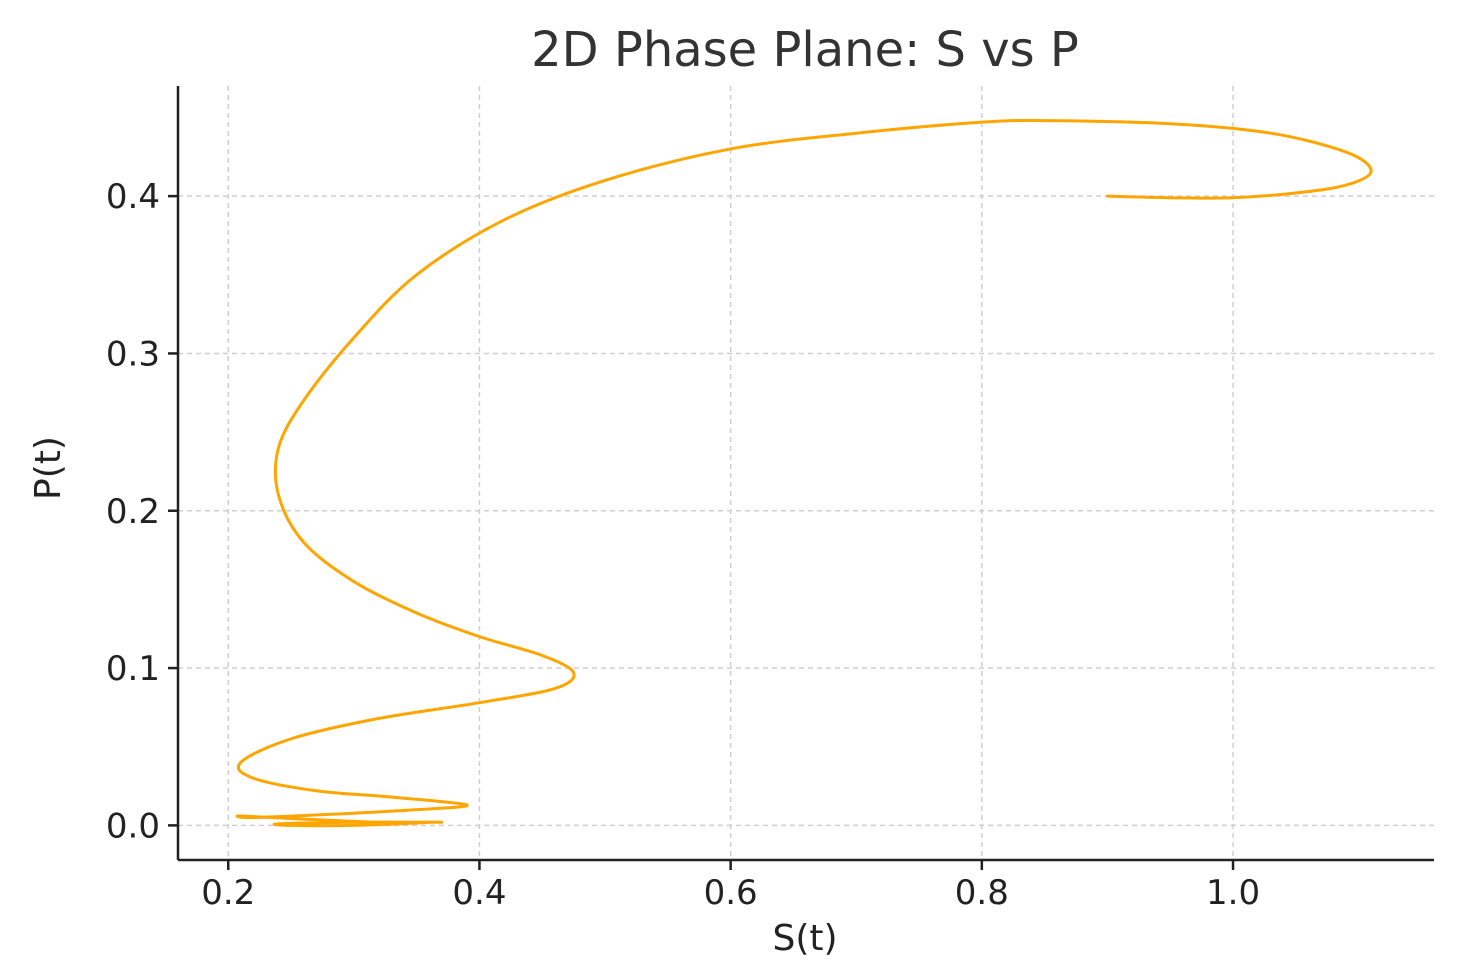 This screenshot has width=1462, height=975. I want to click on x-tick-label: 0.4, so click(479, 893).